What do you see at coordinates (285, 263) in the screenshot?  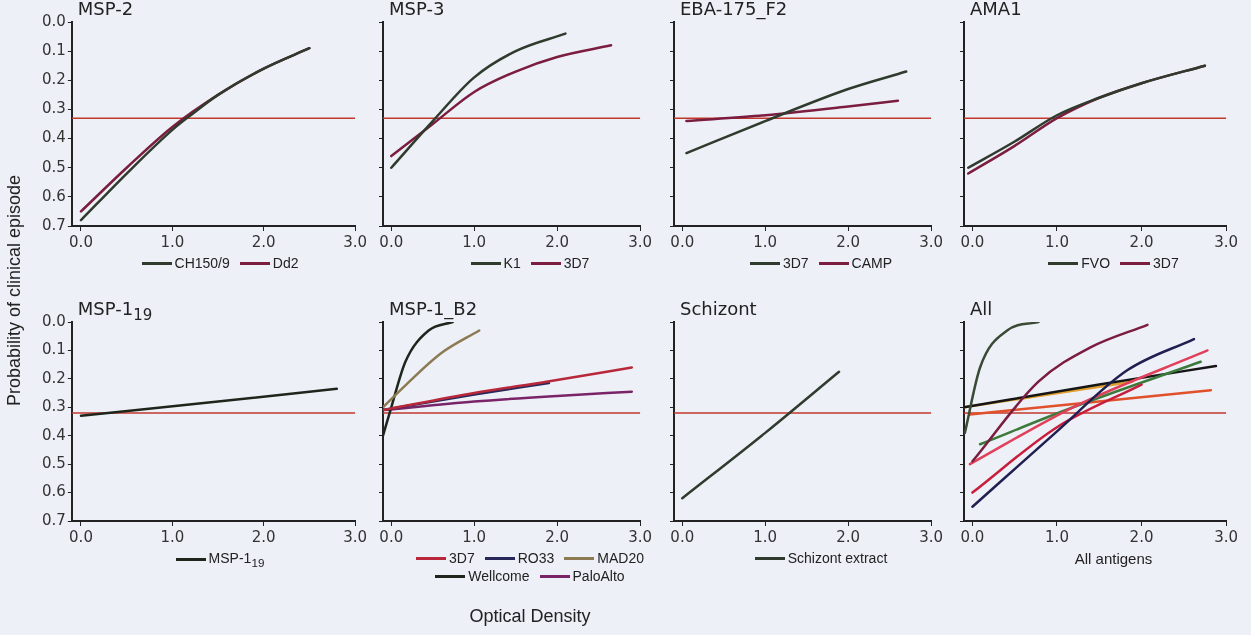 I see `legend-label: Dd2` at bounding box center [285, 263].